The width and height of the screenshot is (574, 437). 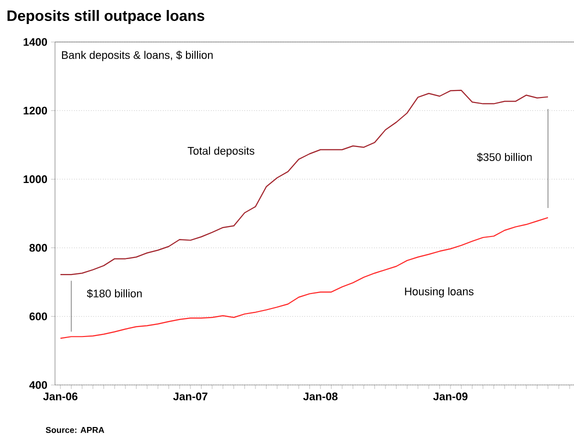 I want to click on text: Housing loans, so click(x=439, y=292).